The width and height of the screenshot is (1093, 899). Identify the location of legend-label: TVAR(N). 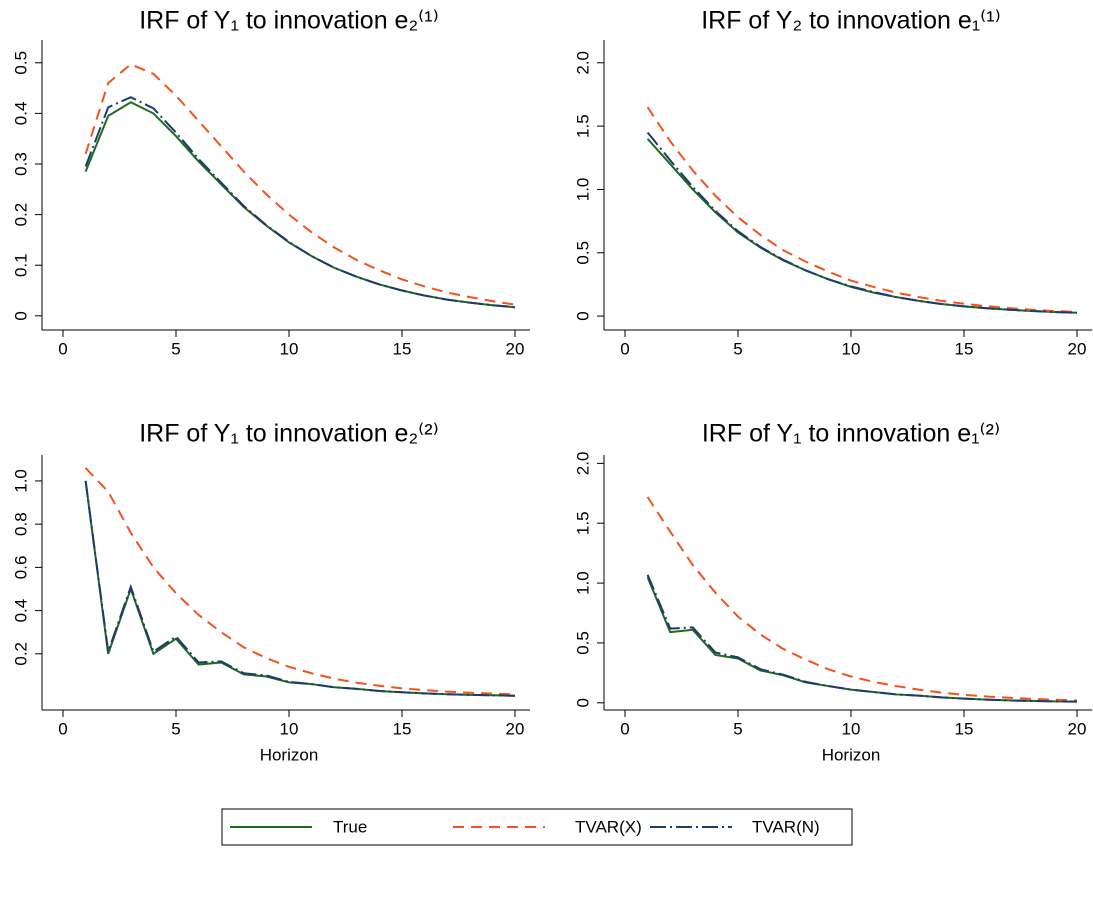
(786, 826).